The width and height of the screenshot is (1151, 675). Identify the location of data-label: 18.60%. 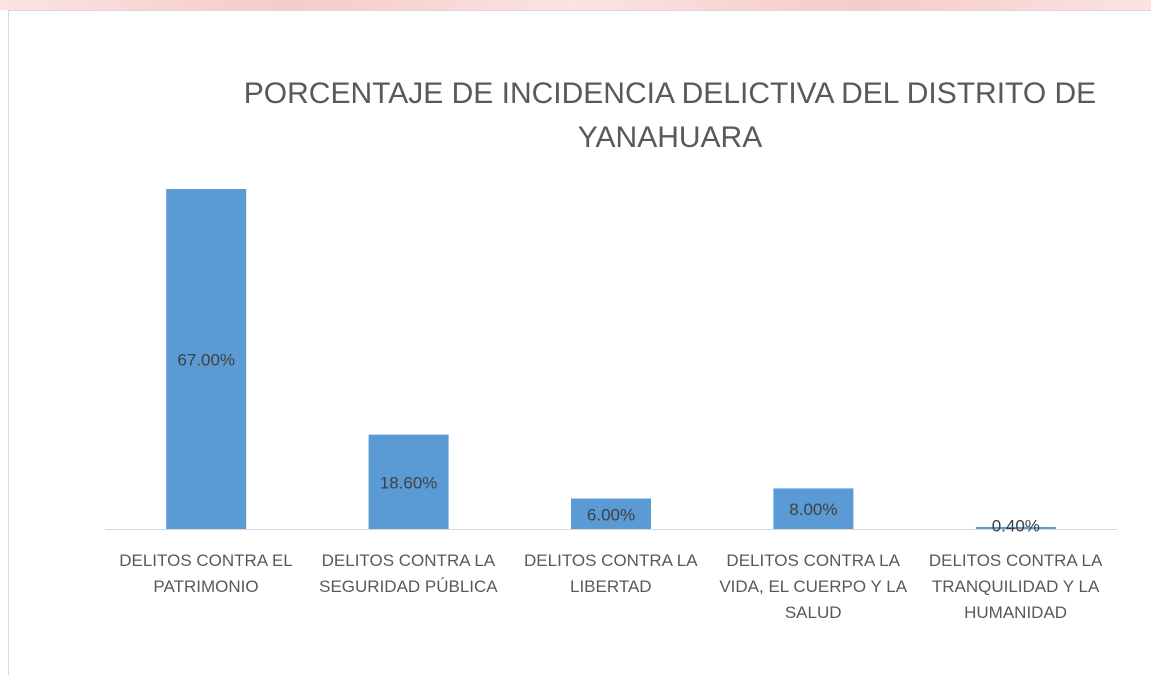
(409, 482).